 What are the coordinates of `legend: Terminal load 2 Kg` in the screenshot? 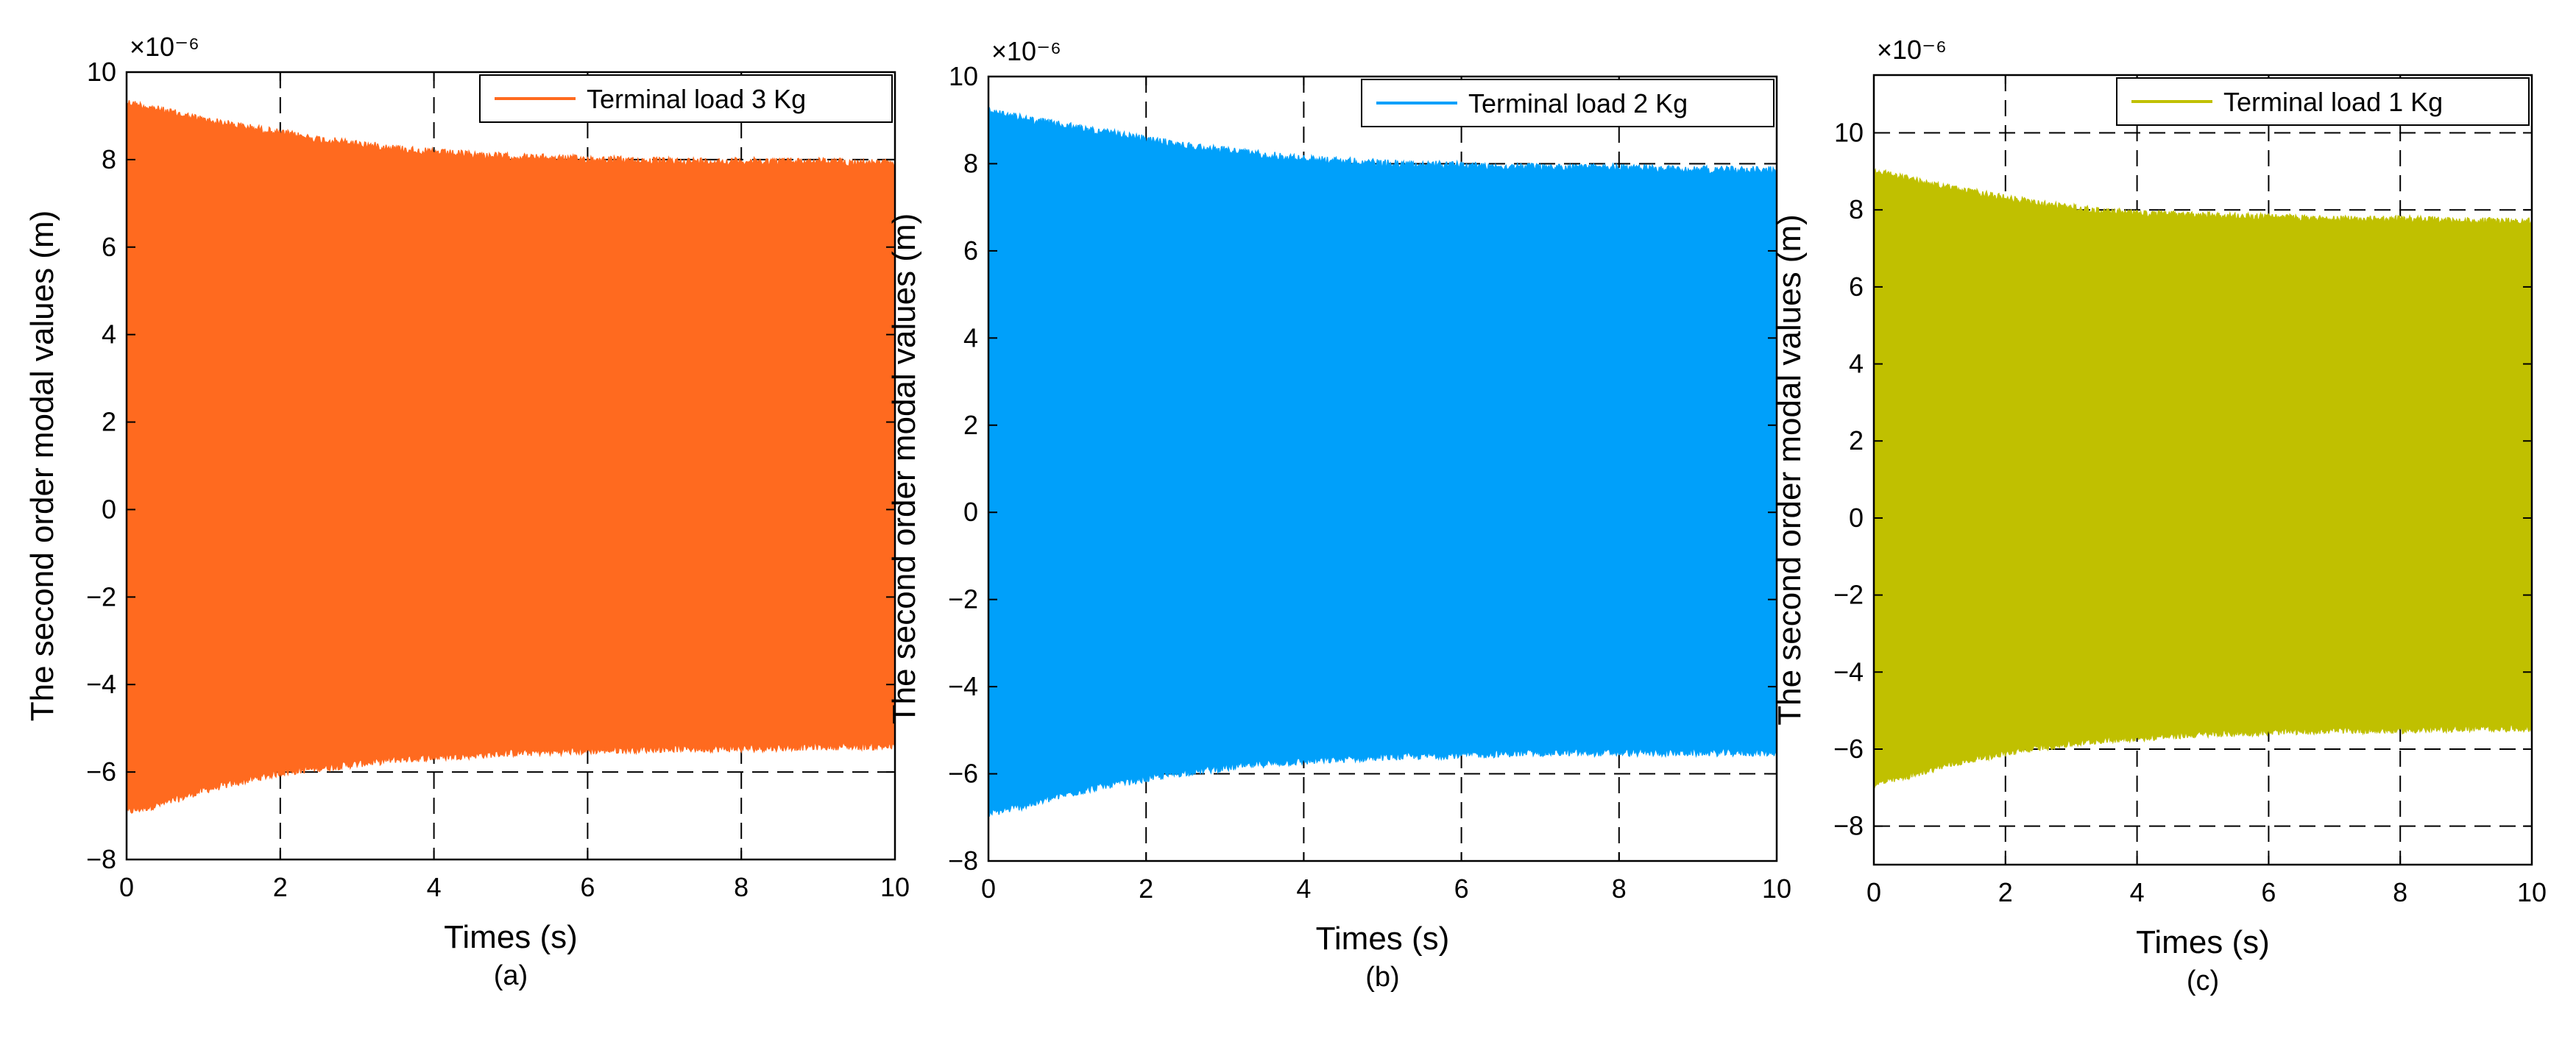 It's located at (1568, 103).